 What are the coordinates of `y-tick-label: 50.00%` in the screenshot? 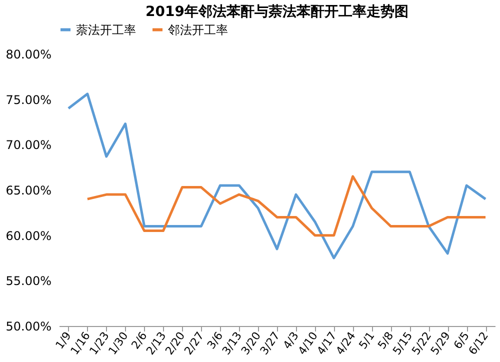 It's located at (29, 327).